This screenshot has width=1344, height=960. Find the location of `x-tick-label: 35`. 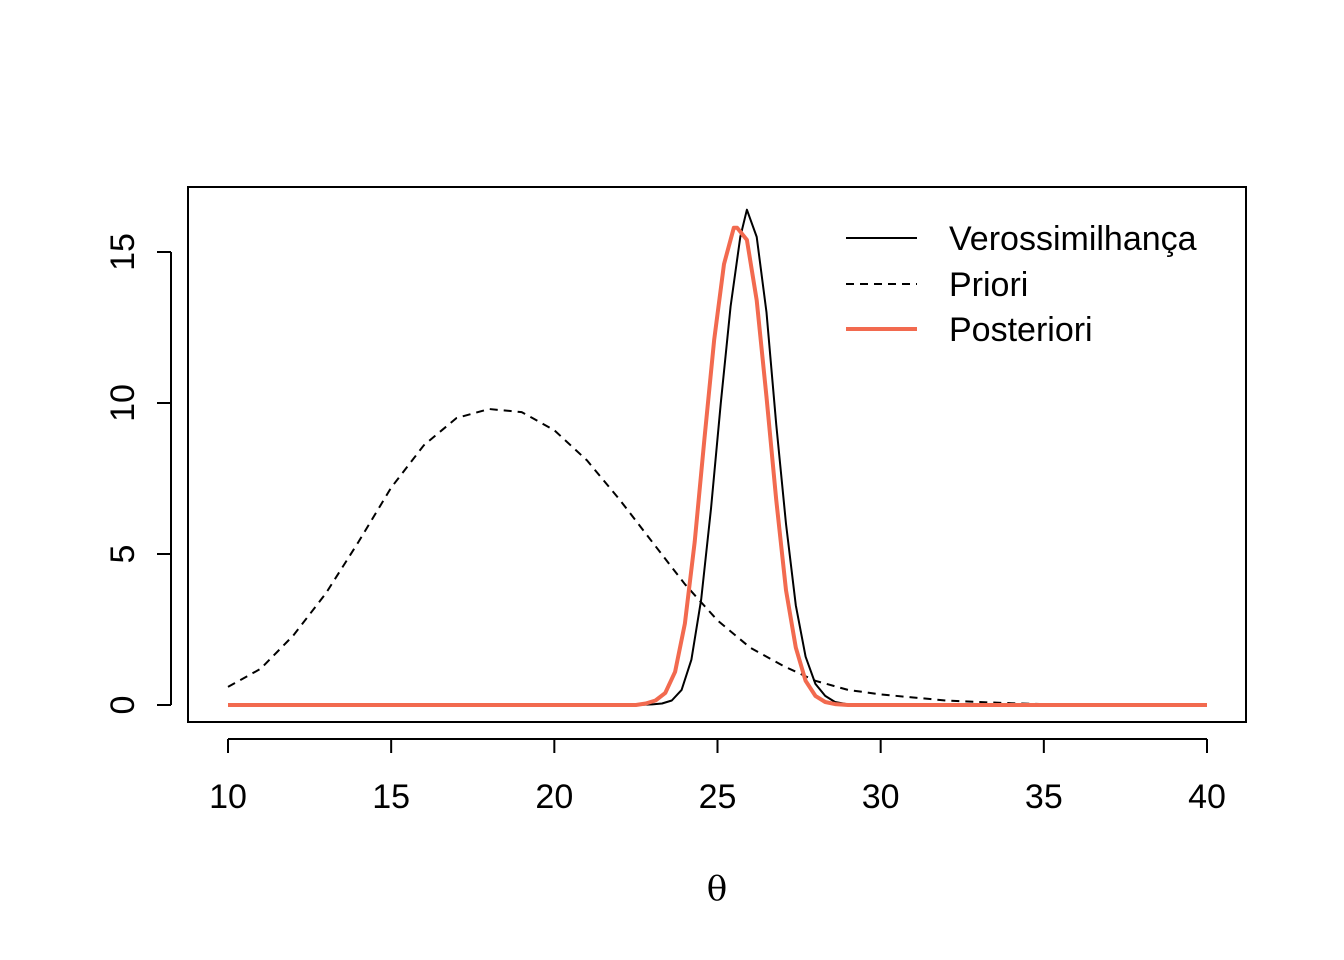

x-tick-label: 35 is located at coordinates (1044, 797).